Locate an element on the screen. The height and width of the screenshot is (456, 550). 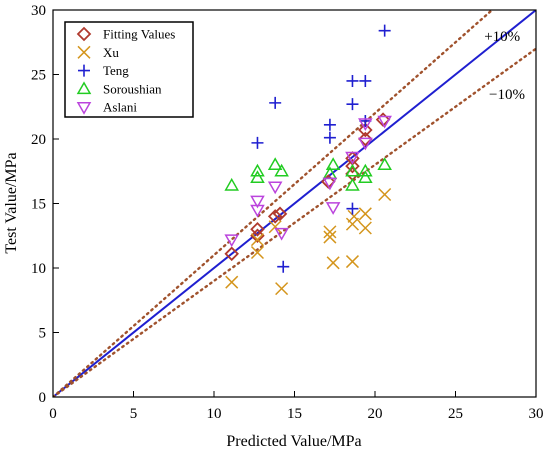
y-tick-label: 5 is located at coordinates (43, 334).